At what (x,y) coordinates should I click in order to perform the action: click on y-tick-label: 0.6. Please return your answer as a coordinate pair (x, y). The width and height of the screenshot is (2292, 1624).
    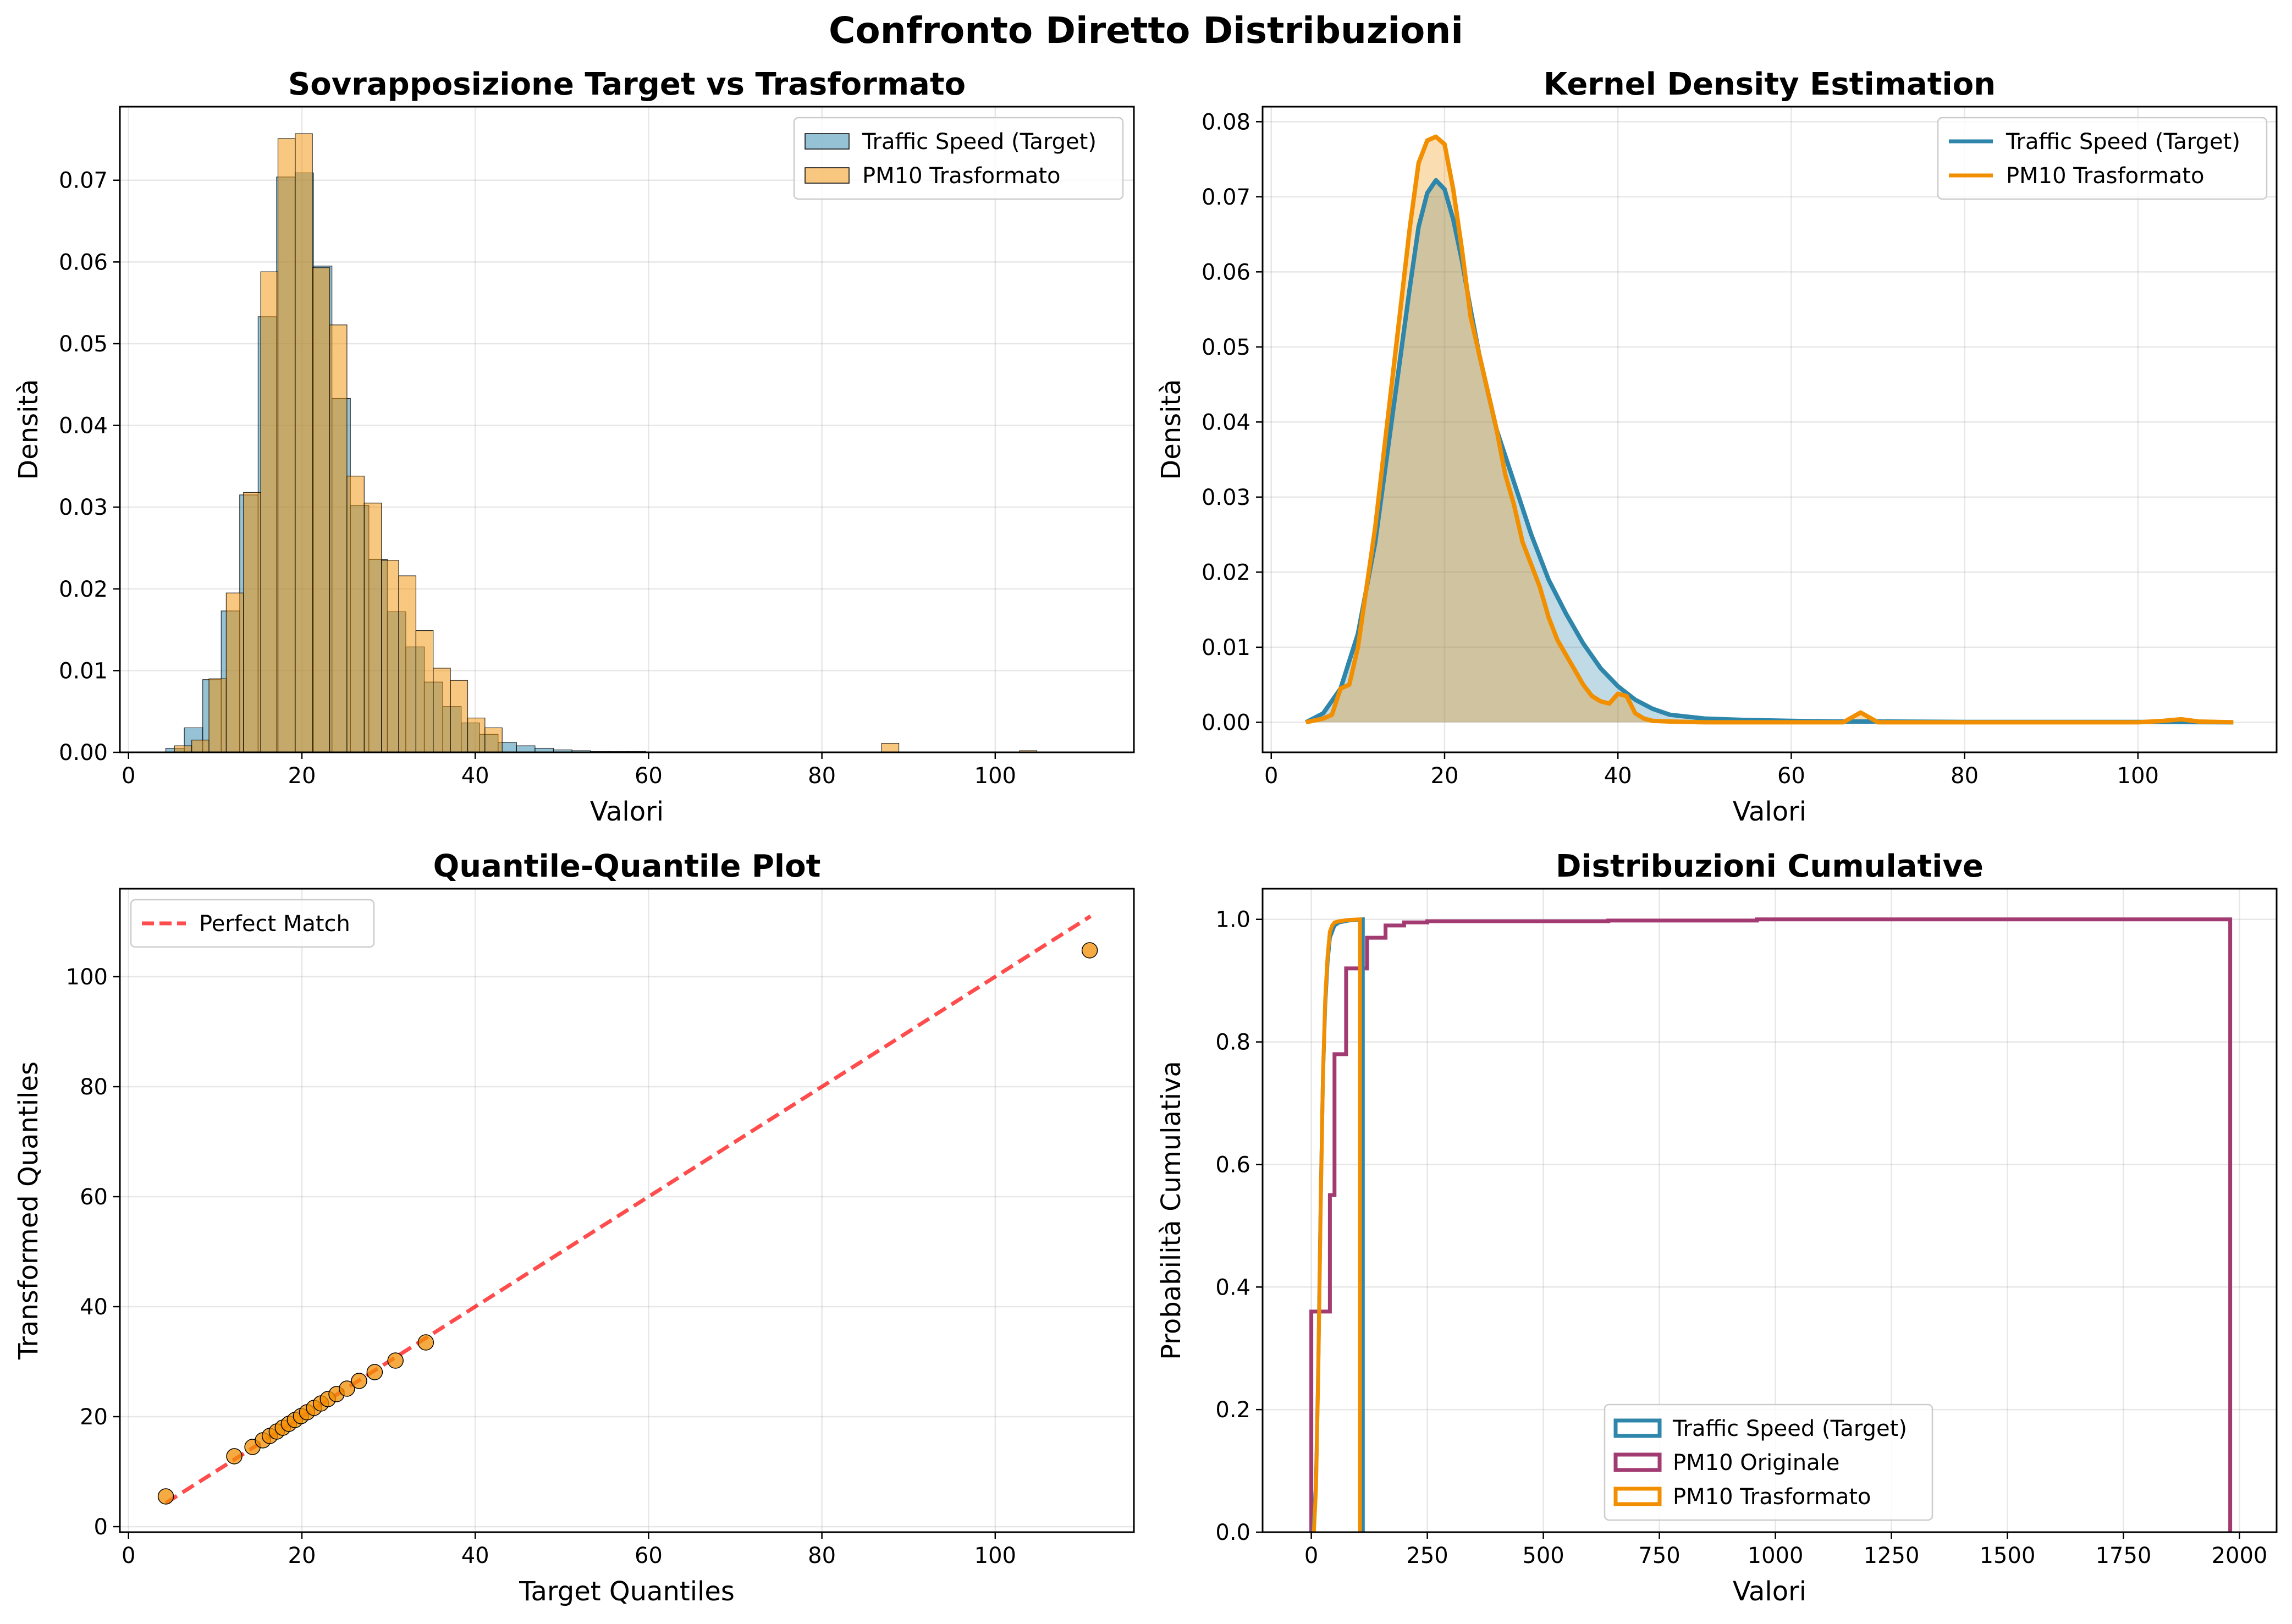
    Looking at the image, I should click on (1233, 1164).